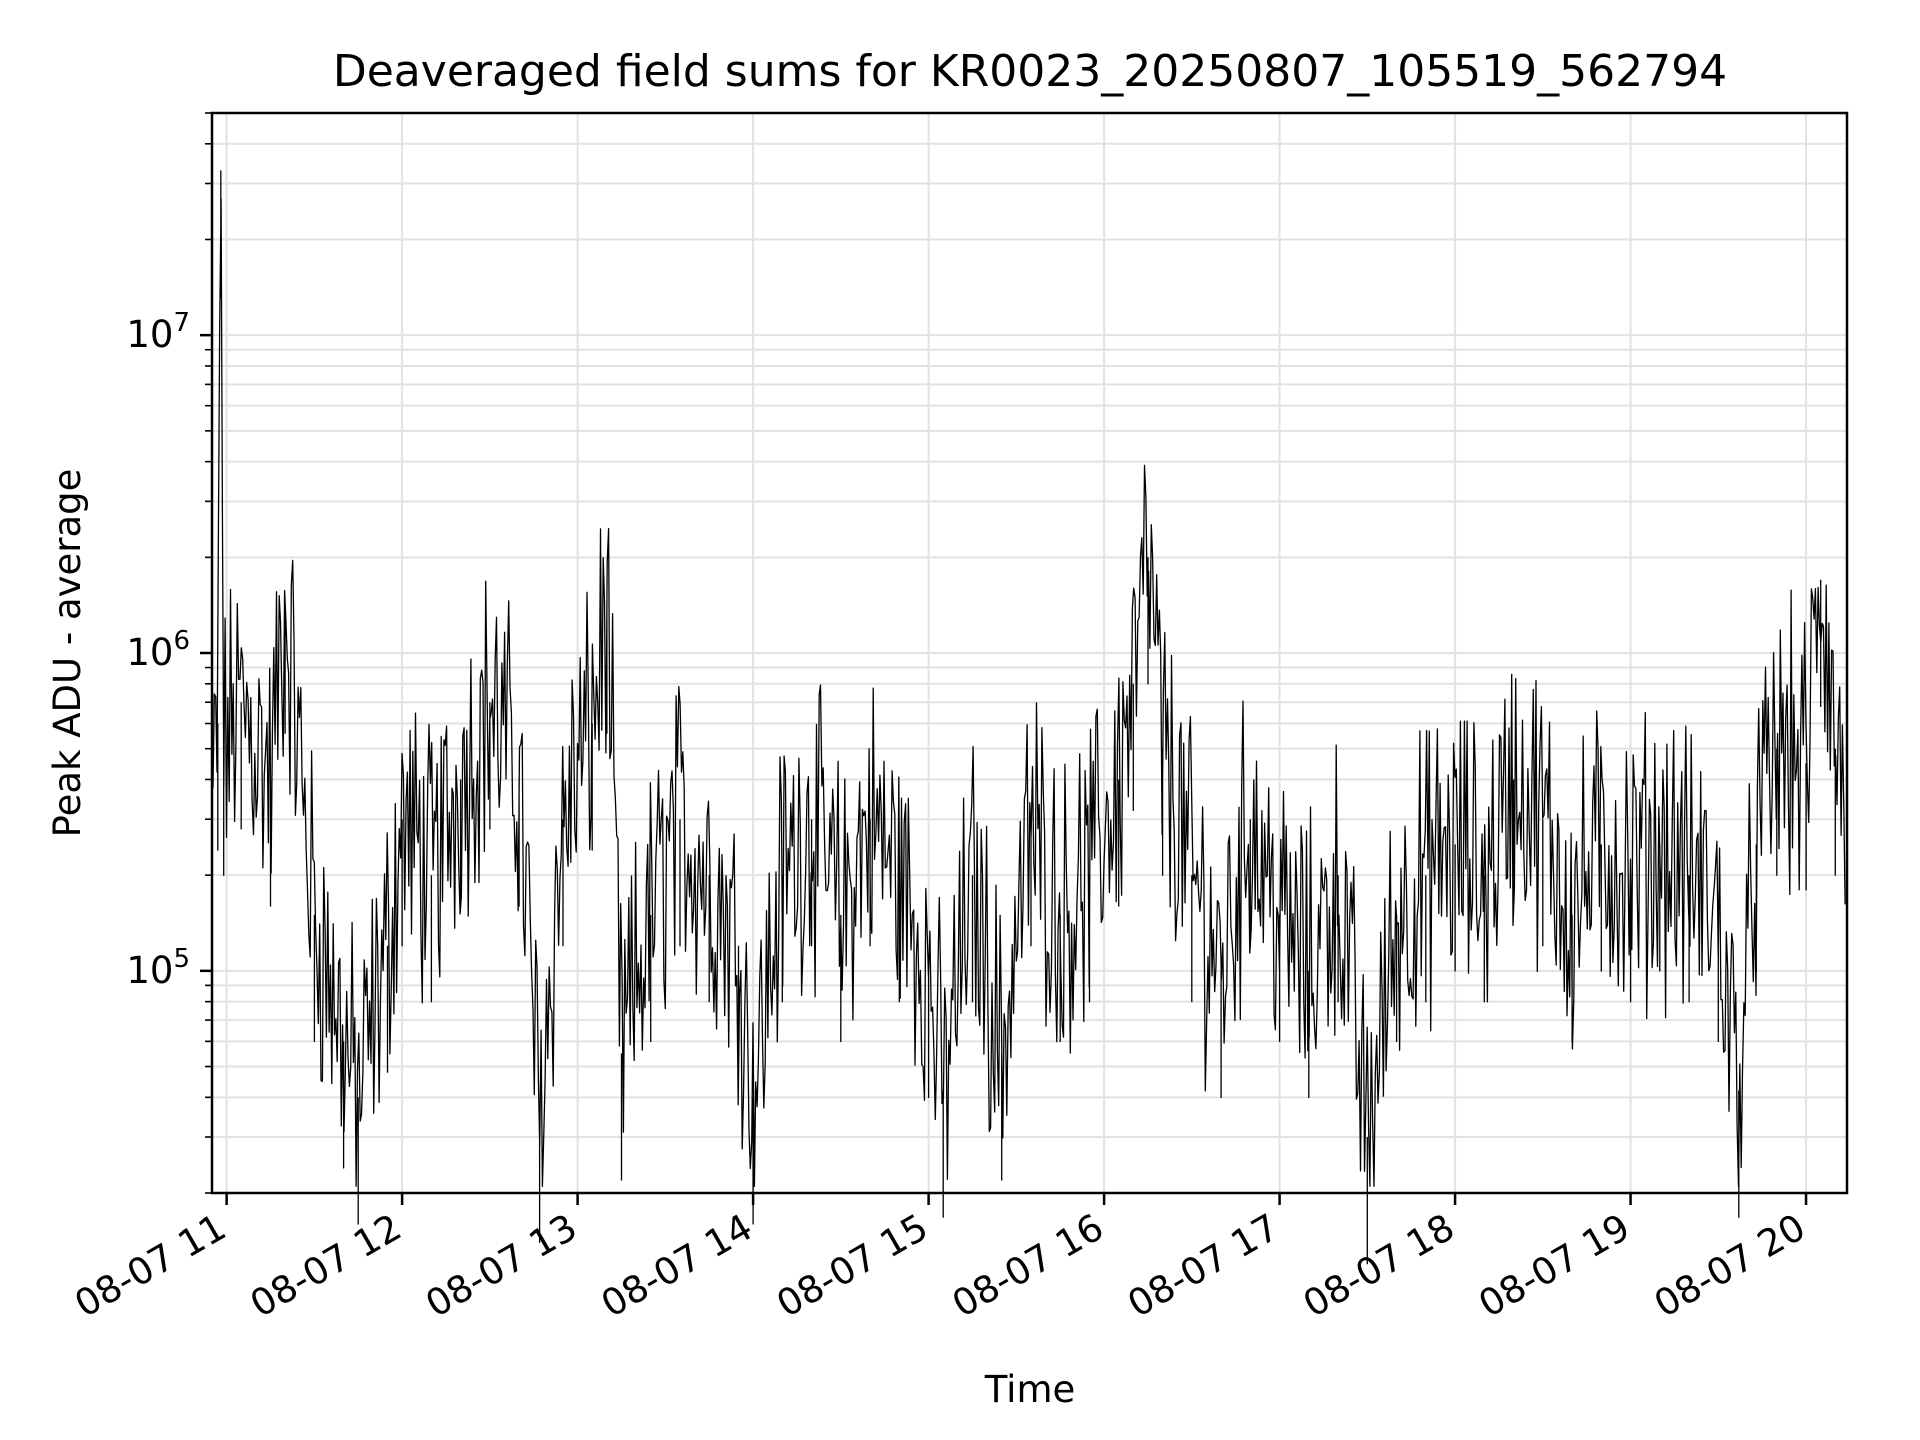  Describe the element at coordinates (1204, 1266) in the screenshot. I see `x-tick-label: 08-07 17` at that location.